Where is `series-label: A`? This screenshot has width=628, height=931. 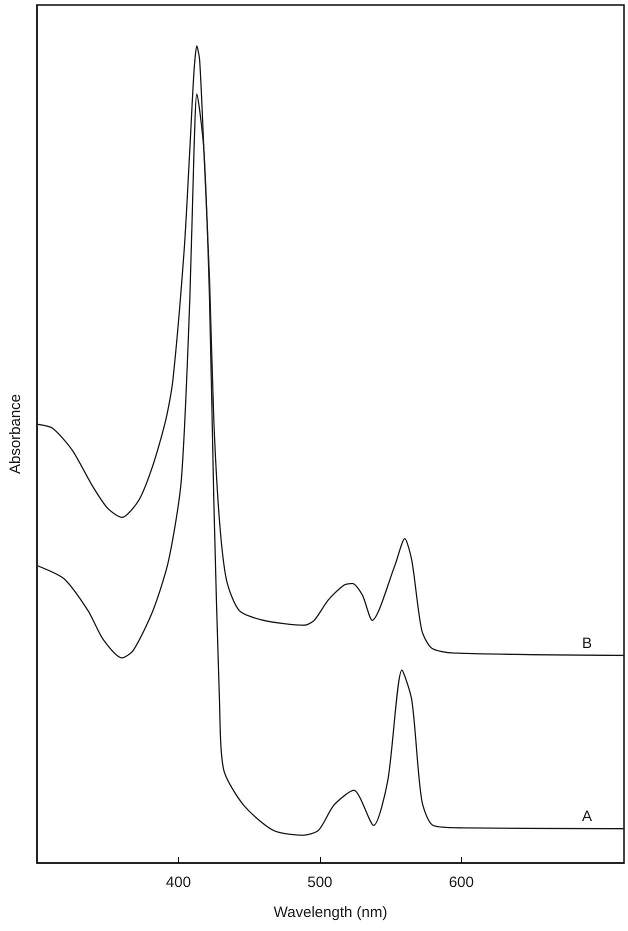
series-label: A is located at coordinates (587, 817).